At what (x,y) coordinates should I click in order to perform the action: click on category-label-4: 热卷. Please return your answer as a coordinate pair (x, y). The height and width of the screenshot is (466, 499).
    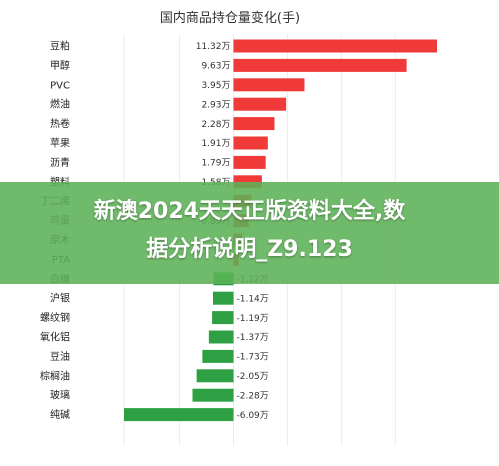
    Looking at the image, I should click on (60, 123).